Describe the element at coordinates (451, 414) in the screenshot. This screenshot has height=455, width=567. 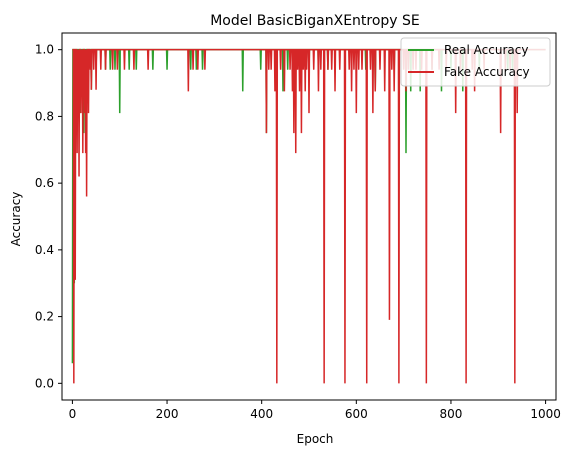
I see `x-tick-label: 800` at that location.